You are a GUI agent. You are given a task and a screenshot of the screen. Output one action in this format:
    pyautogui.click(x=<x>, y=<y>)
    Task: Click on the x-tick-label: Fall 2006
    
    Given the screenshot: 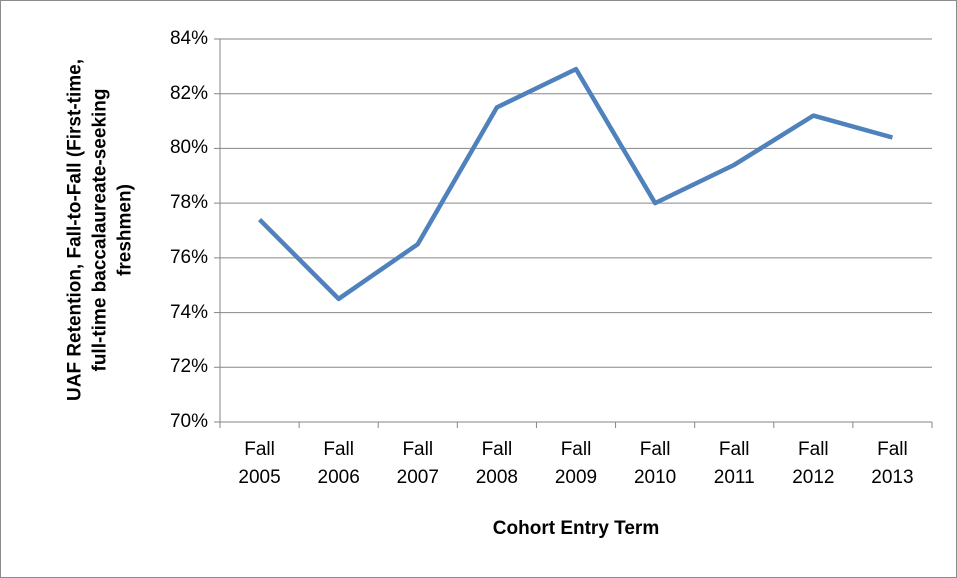 What is the action you would take?
    pyautogui.click(x=338, y=463)
    